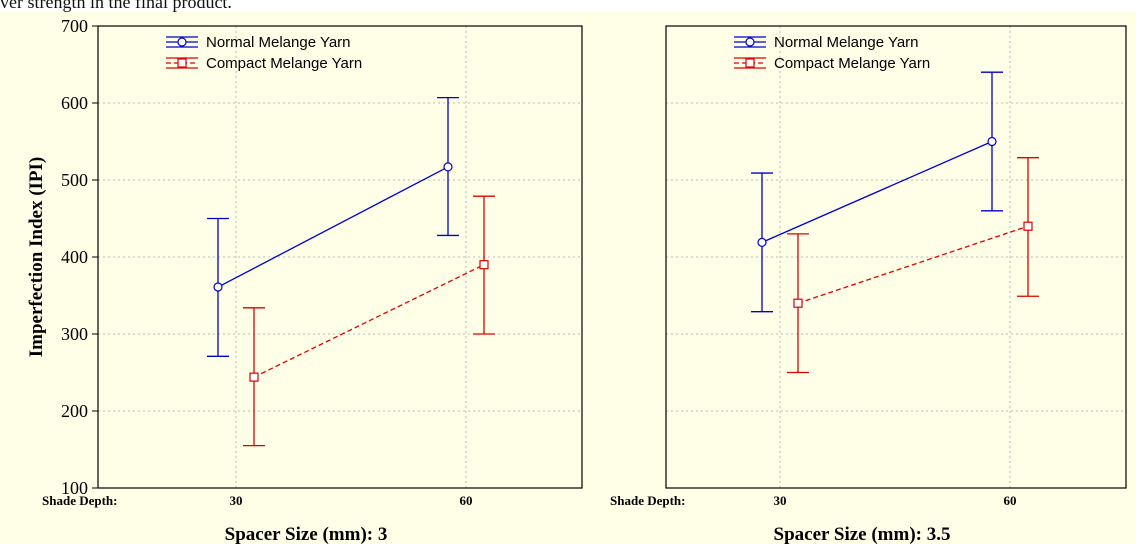 This screenshot has width=1136, height=544. What do you see at coordinates (74, 180) in the screenshot?
I see `y-tick-label: 500` at bounding box center [74, 180].